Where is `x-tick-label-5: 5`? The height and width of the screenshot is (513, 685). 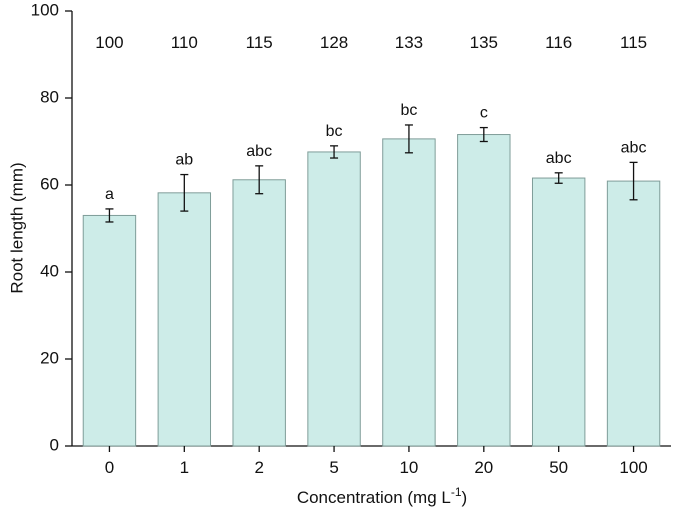
x-tick-label-5: 5 is located at coordinates (333, 467).